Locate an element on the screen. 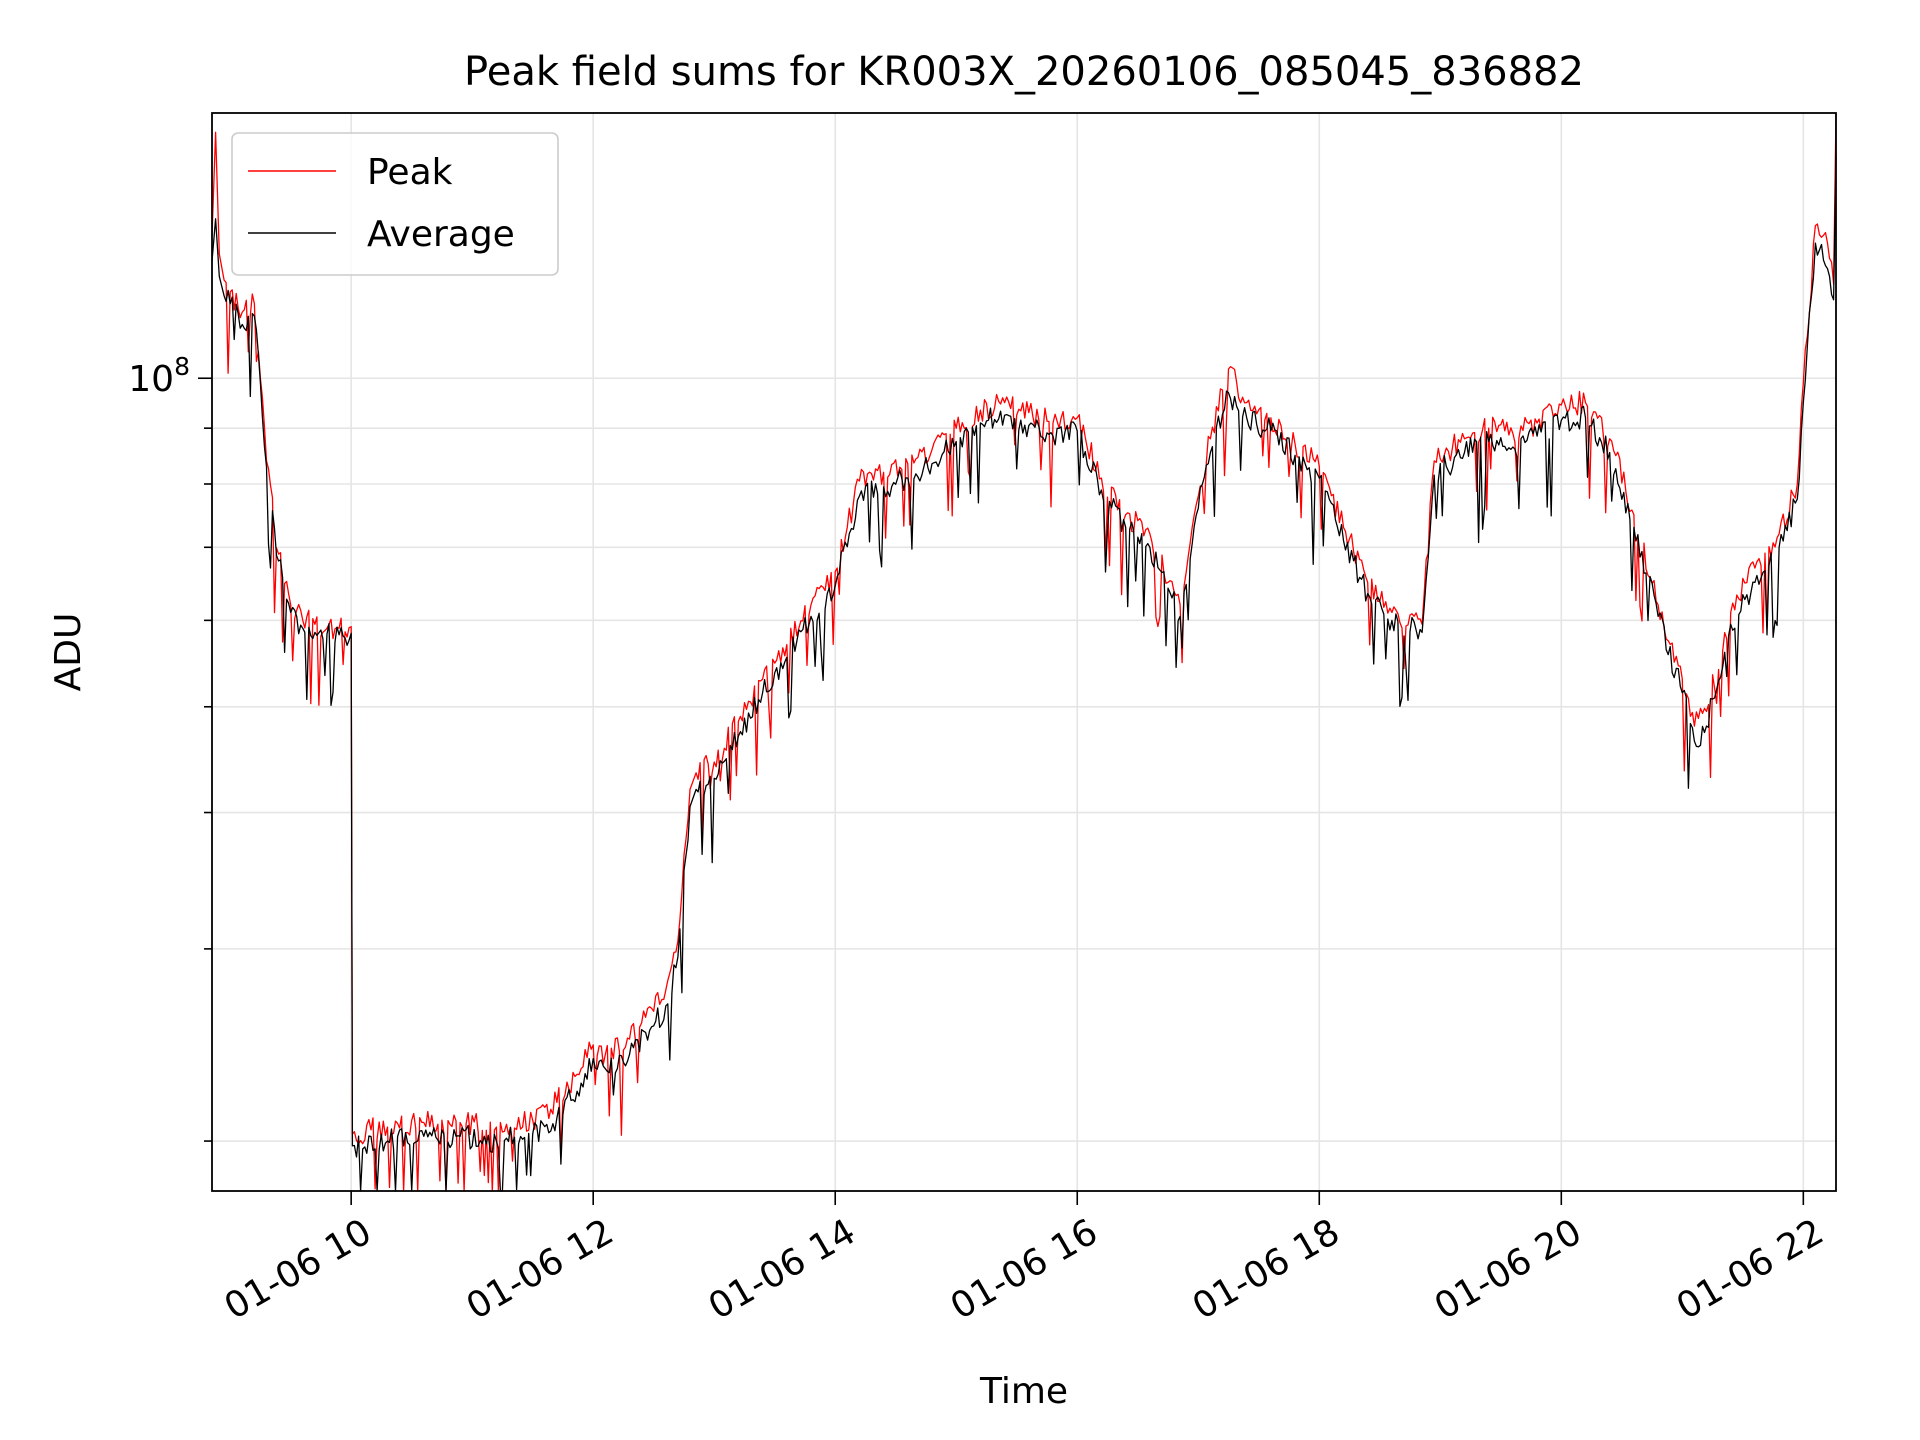  x-axis-label: Time is located at coordinates (1023, 1391).